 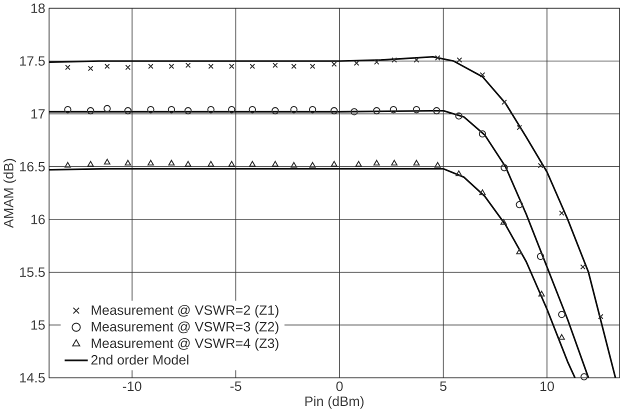 I want to click on x-tick-label: 10, so click(x=547, y=386).